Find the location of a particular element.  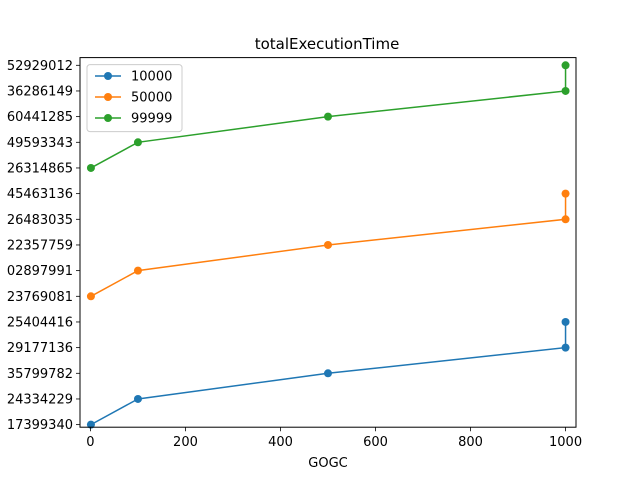

y-tick-label: 60441285 is located at coordinates (40, 117).